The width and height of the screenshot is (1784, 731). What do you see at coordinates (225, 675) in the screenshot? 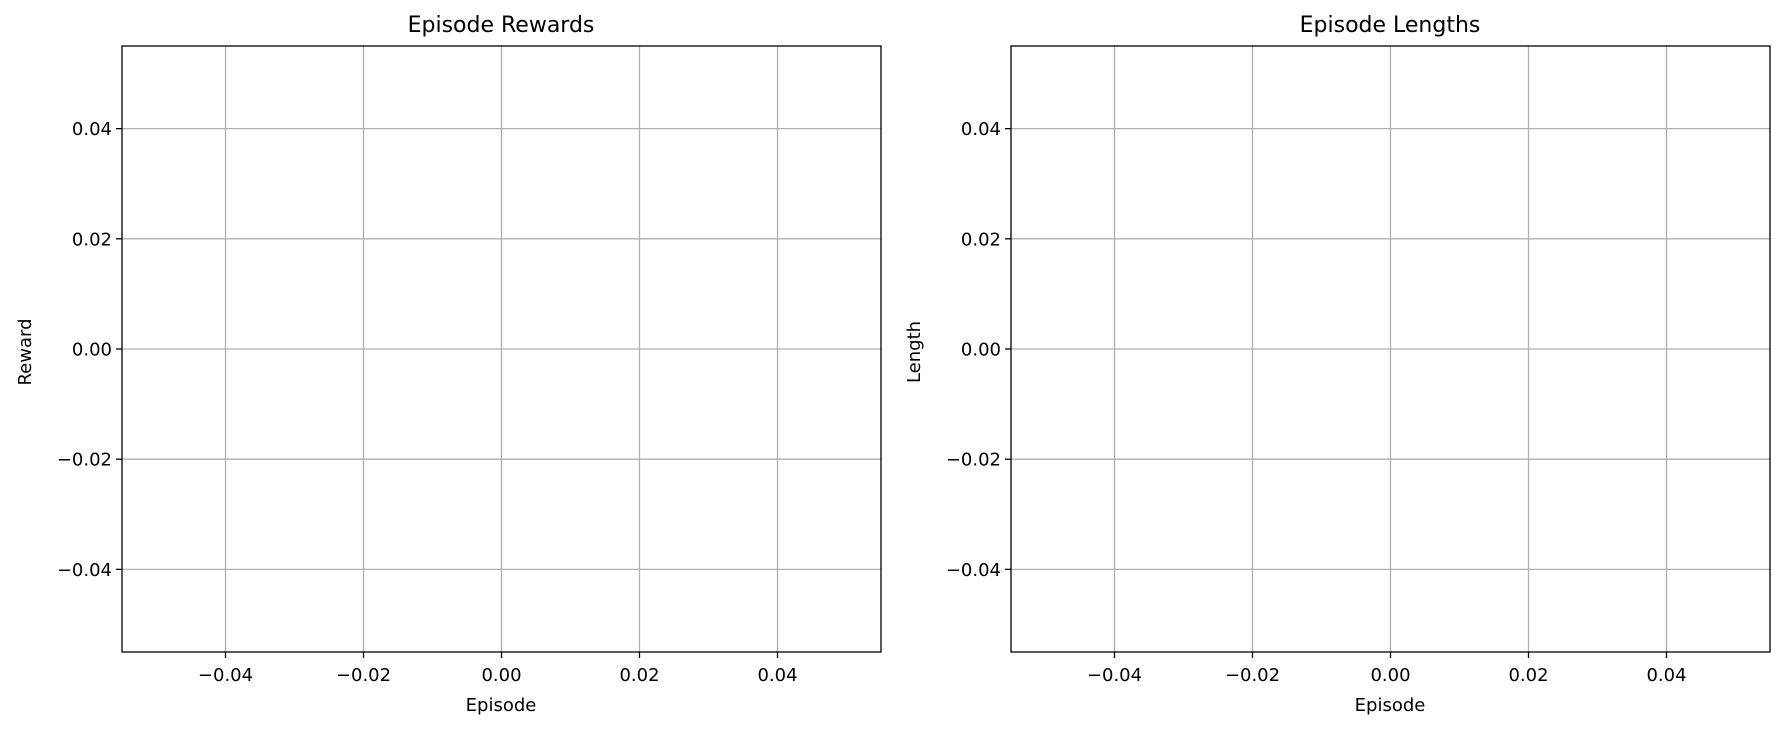
I see `rewards-x-tick-label: −0.04` at bounding box center [225, 675].